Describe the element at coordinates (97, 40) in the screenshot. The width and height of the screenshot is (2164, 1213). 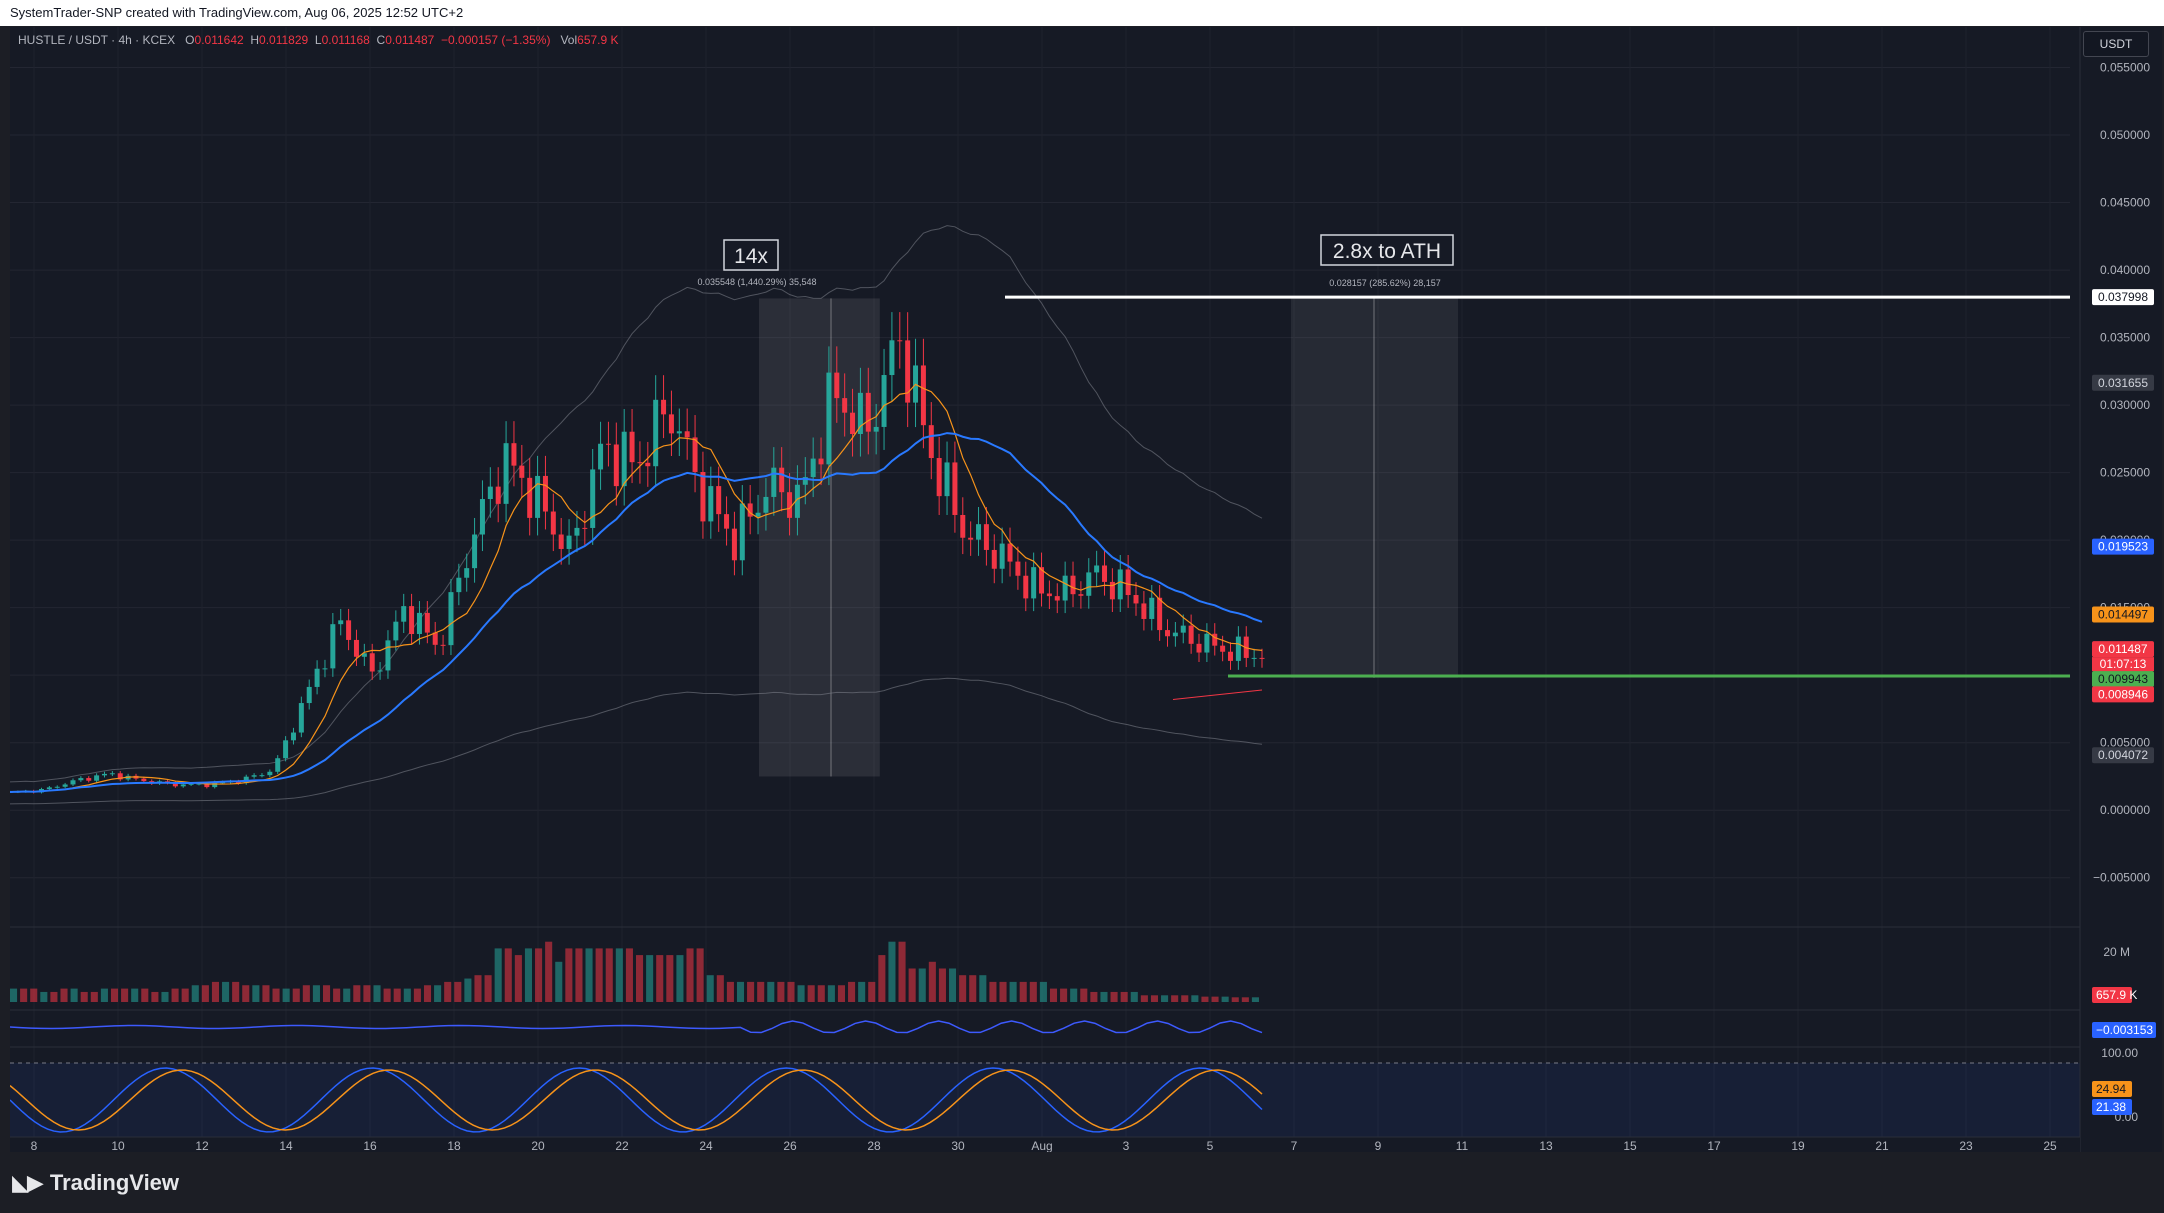
I see `legend-symbol: HUSTLE / USDT · 4h · KCEX` at that location.